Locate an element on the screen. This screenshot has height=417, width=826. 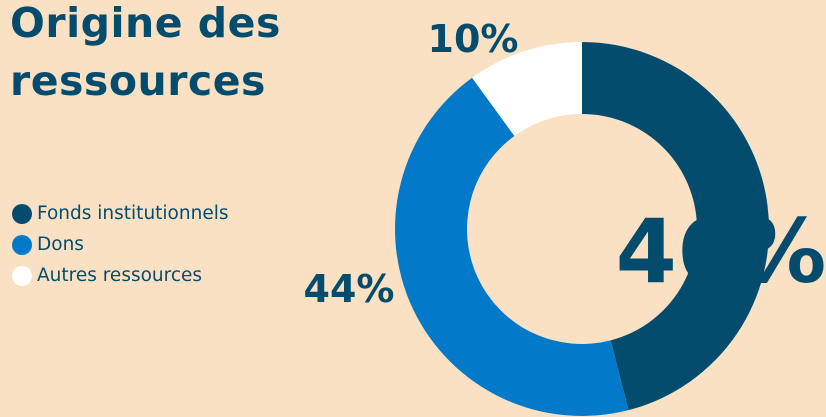
legend-label-autres-ressources: Autres ressources is located at coordinates (120, 275).